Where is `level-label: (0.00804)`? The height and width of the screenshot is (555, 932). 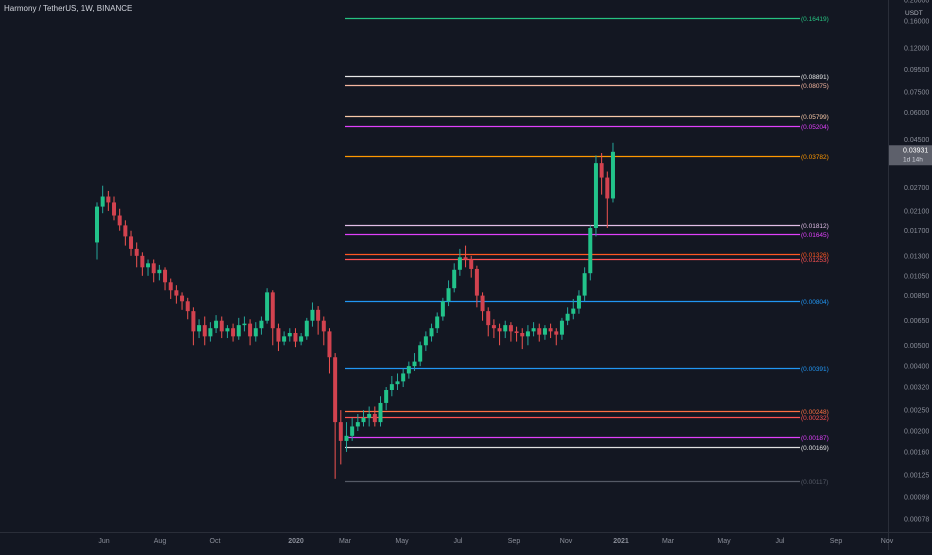
level-label: (0.00804) is located at coordinates (815, 302).